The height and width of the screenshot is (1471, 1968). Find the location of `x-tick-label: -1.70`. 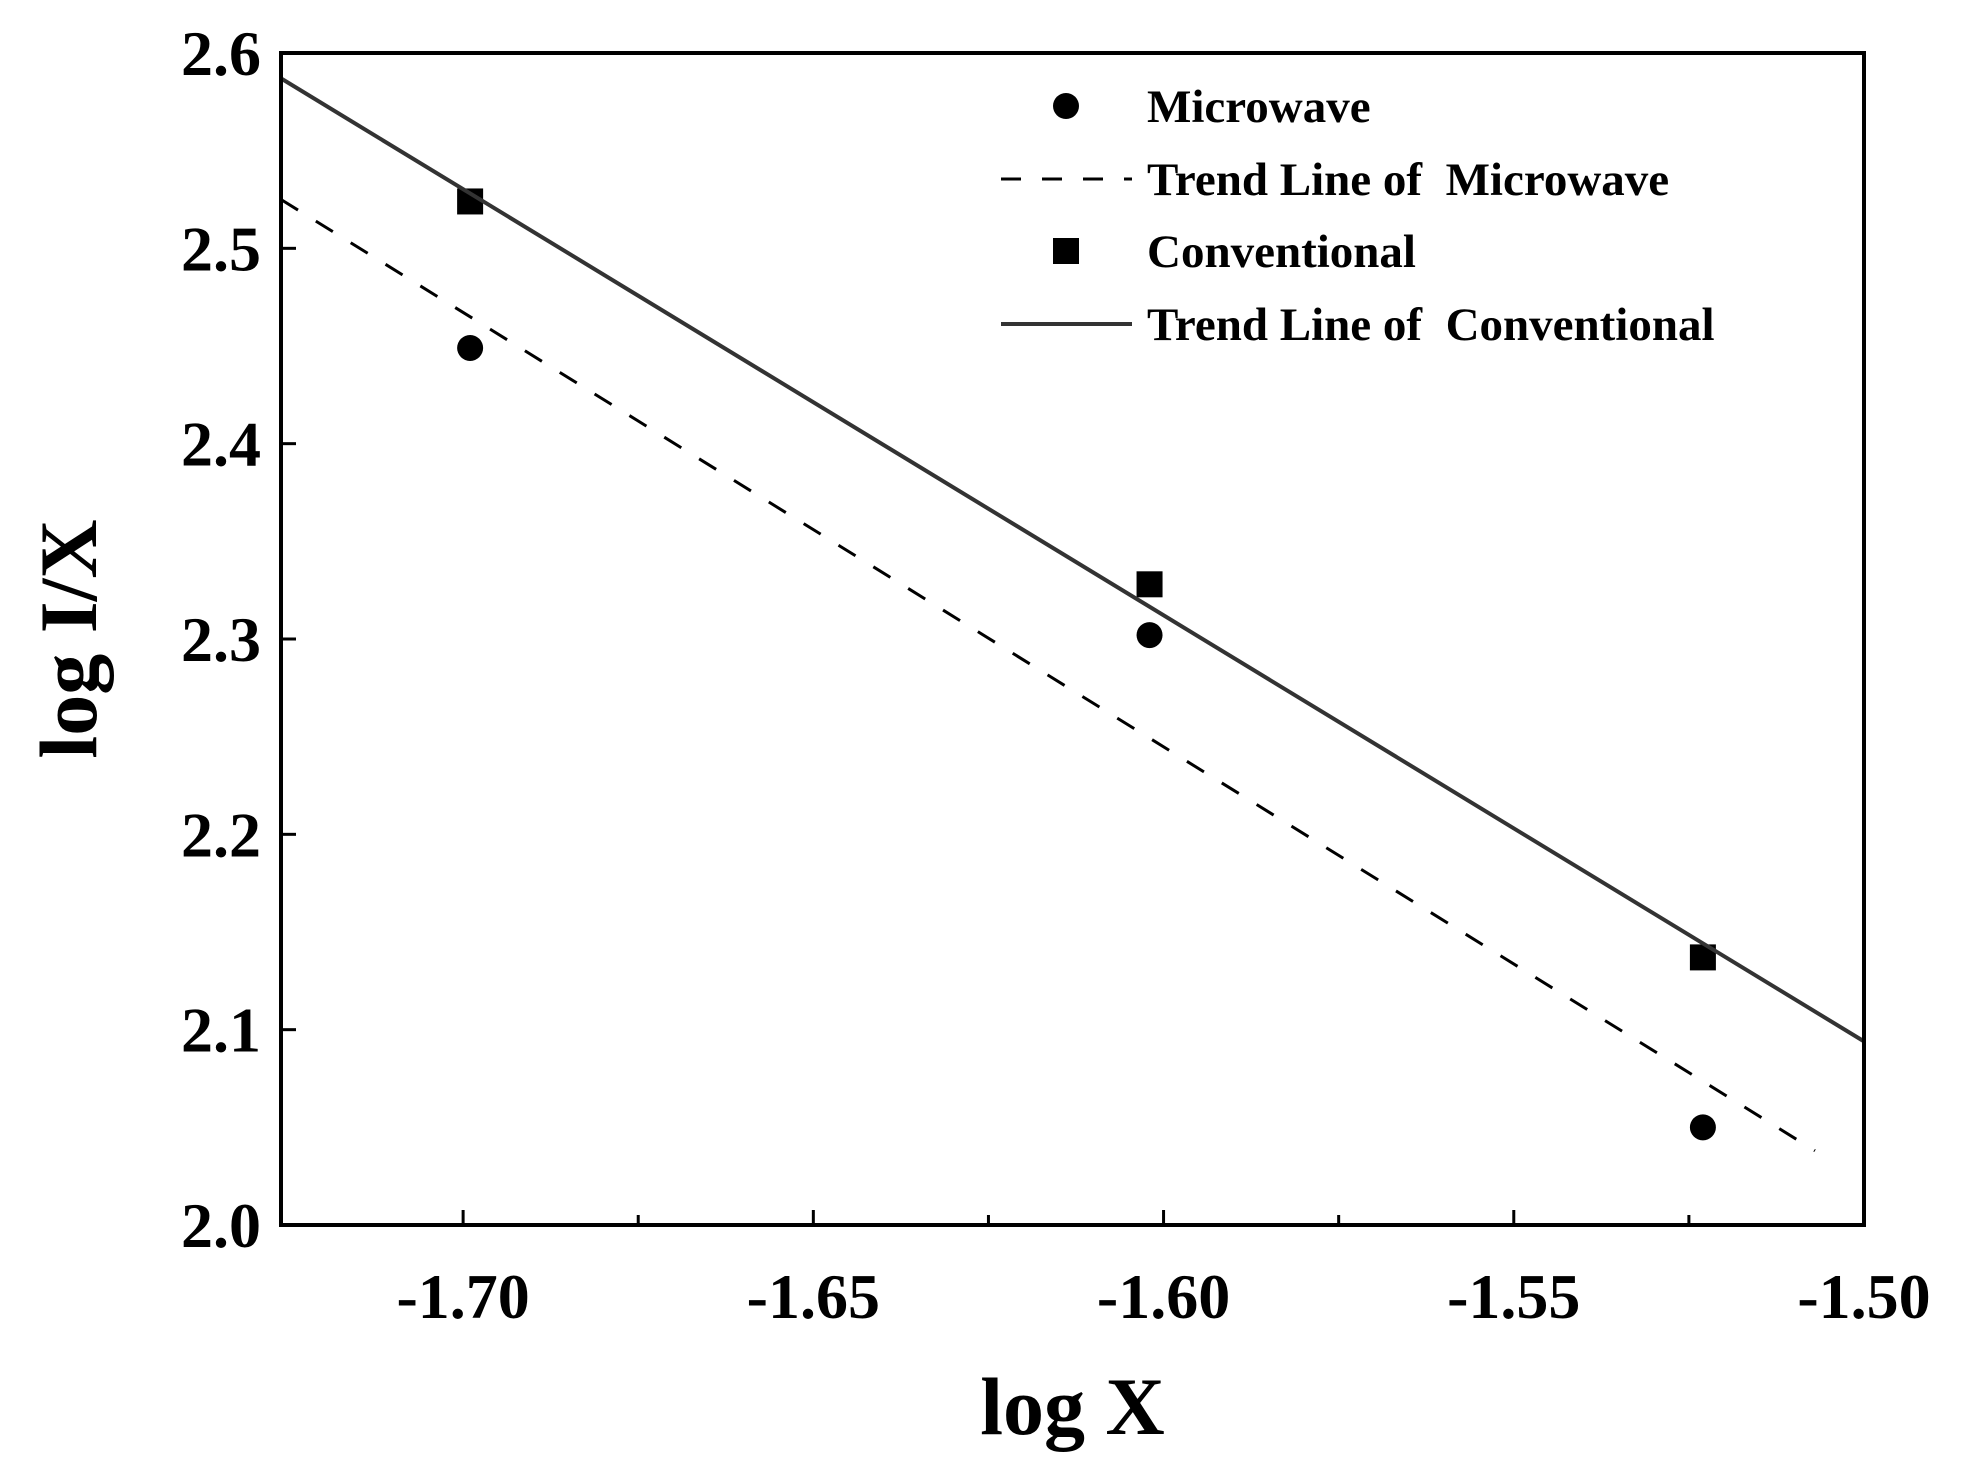

x-tick-label: -1.70 is located at coordinates (462, 1296).